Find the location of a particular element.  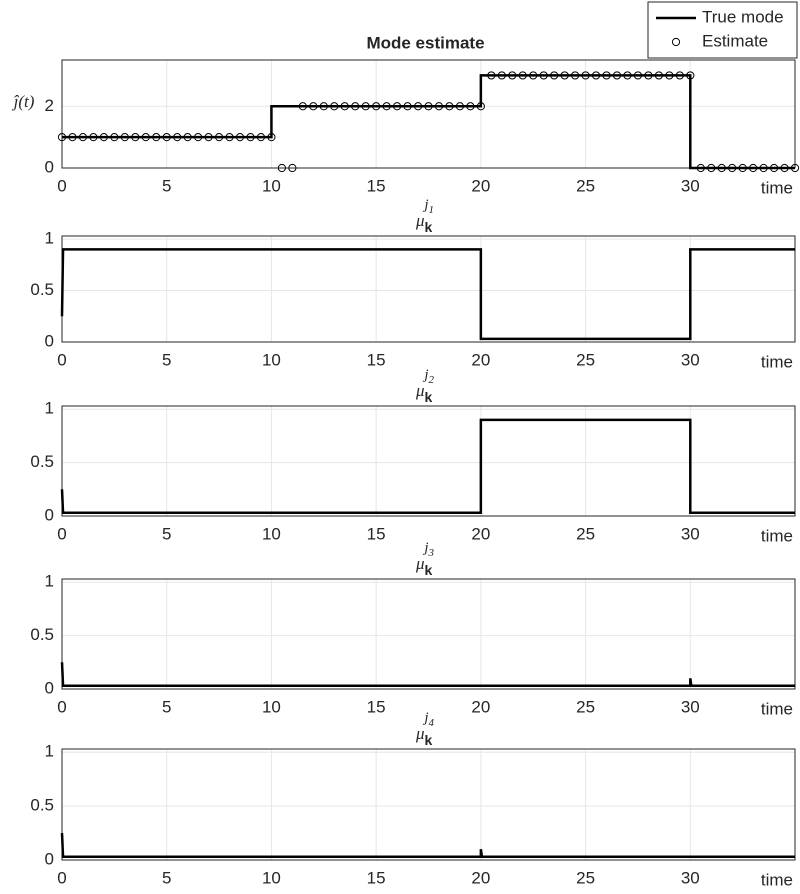

title-superscript-index: 1 is located at coordinates (432, 210).